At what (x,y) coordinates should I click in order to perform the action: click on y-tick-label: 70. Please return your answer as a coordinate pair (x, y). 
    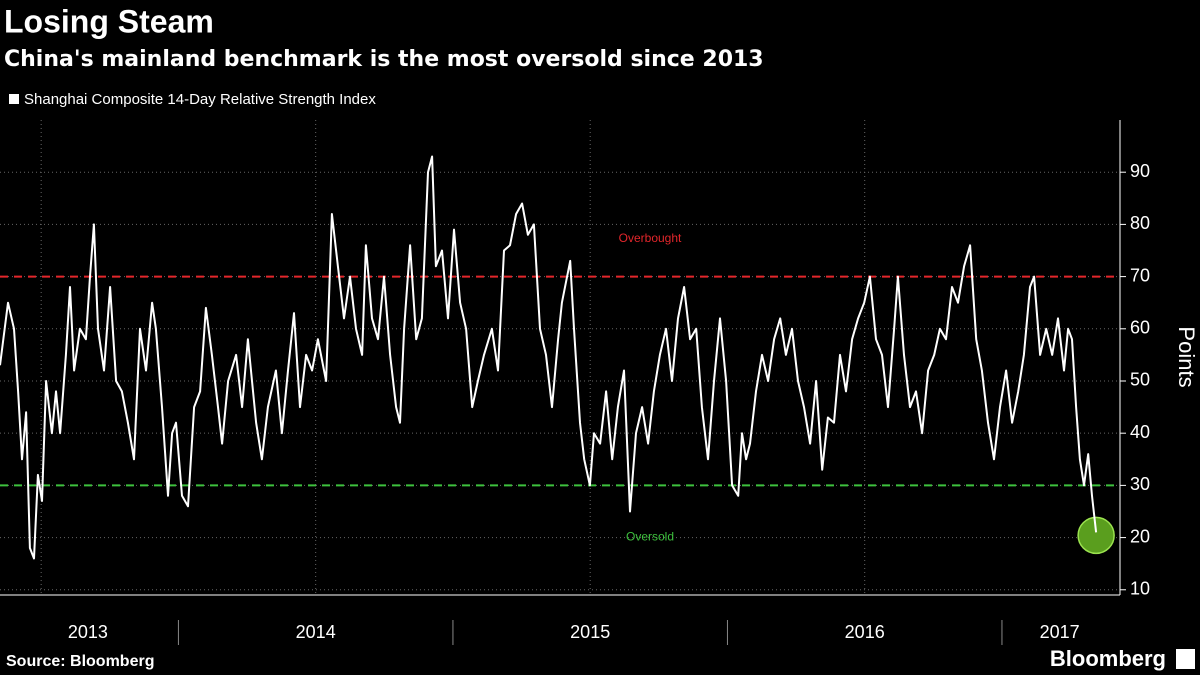
    Looking at the image, I should click on (1140, 275).